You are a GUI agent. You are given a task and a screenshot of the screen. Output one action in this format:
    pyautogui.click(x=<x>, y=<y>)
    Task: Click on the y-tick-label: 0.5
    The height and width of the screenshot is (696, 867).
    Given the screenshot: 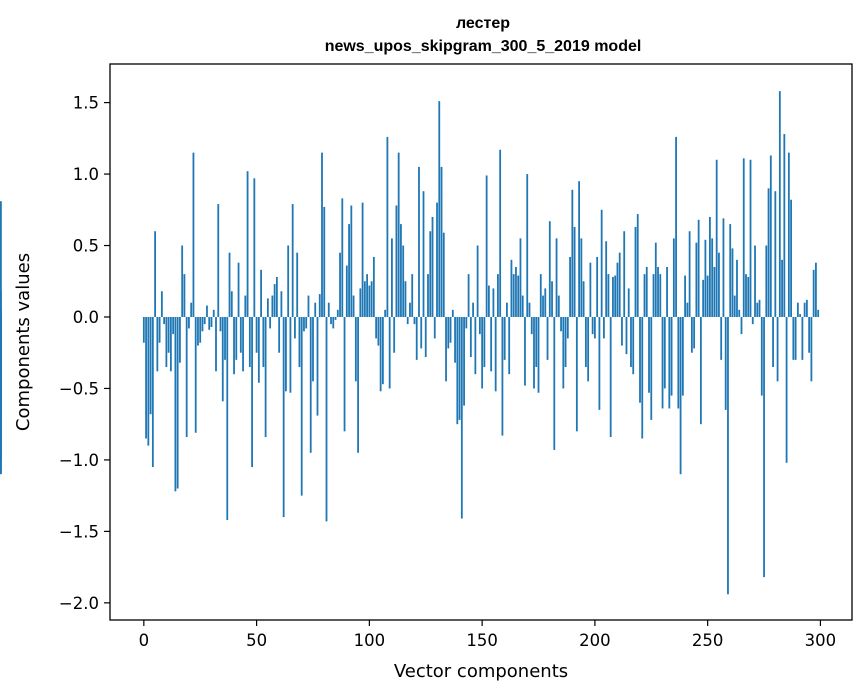 What is the action you would take?
    pyautogui.click(x=86, y=246)
    